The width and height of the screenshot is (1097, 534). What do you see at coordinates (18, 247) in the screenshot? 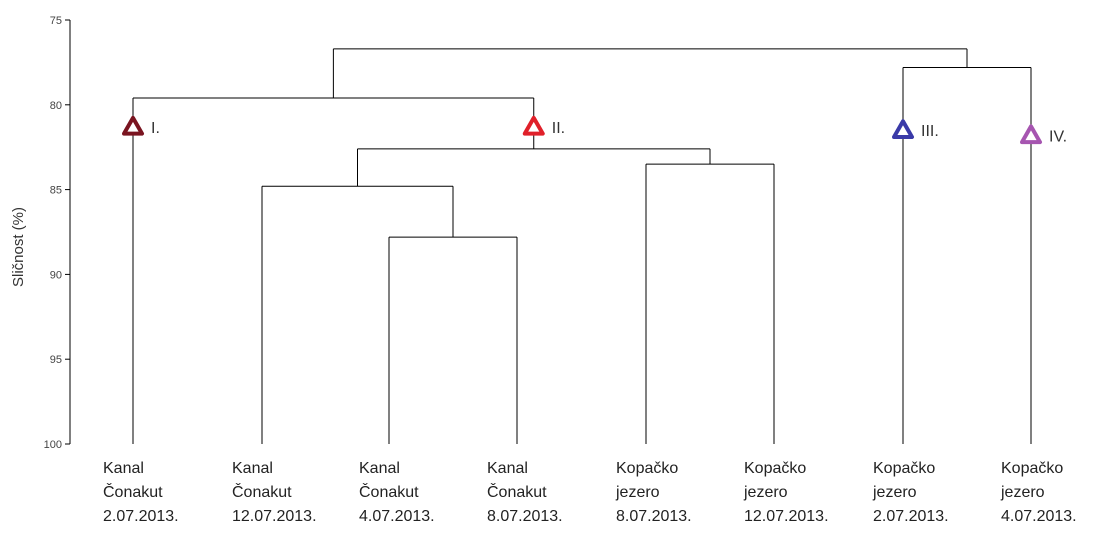
I see `y-axis-title: Sličnost (%)` at bounding box center [18, 247].